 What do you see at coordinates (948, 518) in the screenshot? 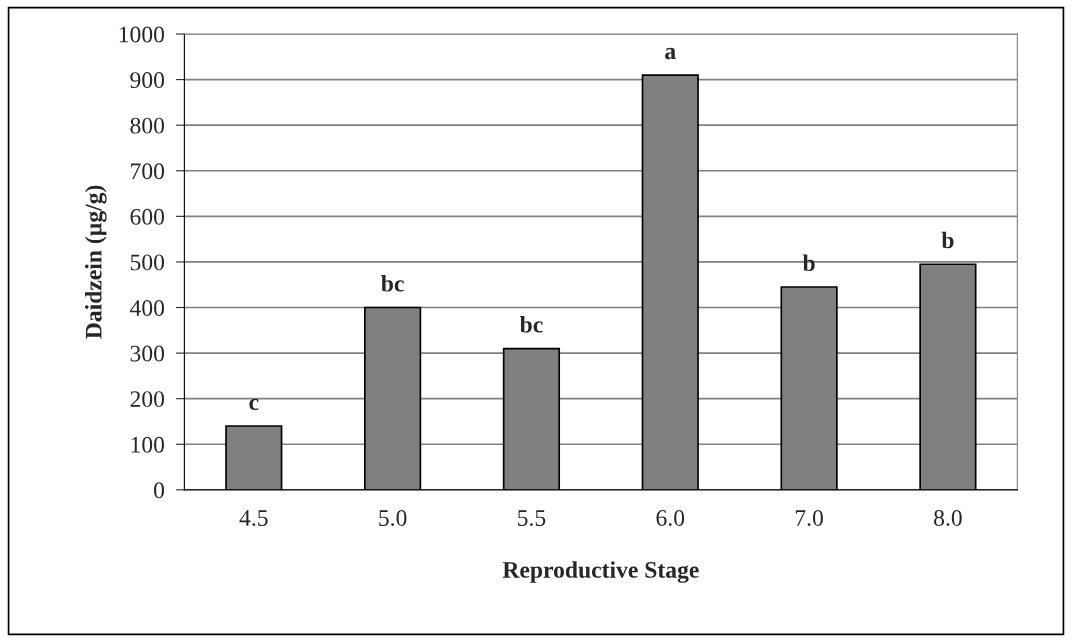
I see `x-tick-label: 8.0` at bounding box center [948, 518].